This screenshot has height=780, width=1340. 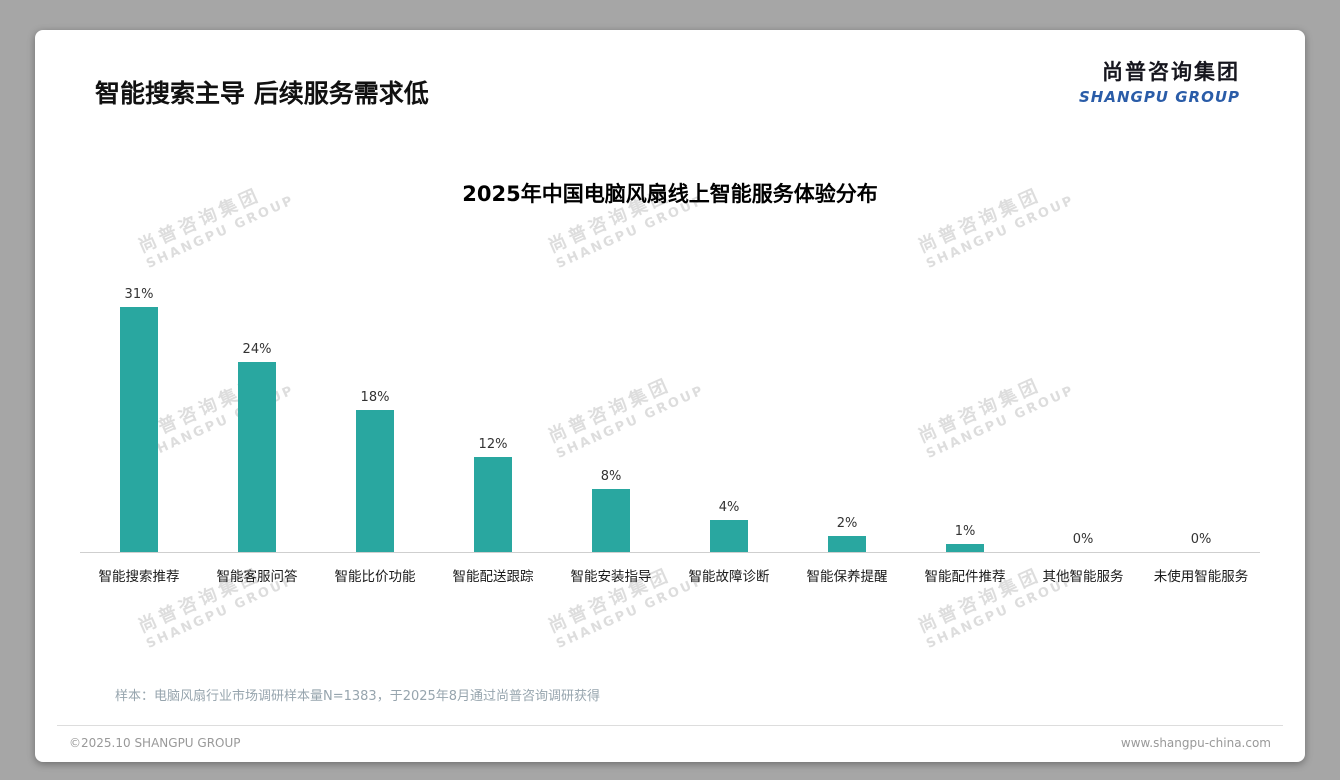 I want to click on bar-category-label: 智能配送跟踪, so click(x=493, y=577).